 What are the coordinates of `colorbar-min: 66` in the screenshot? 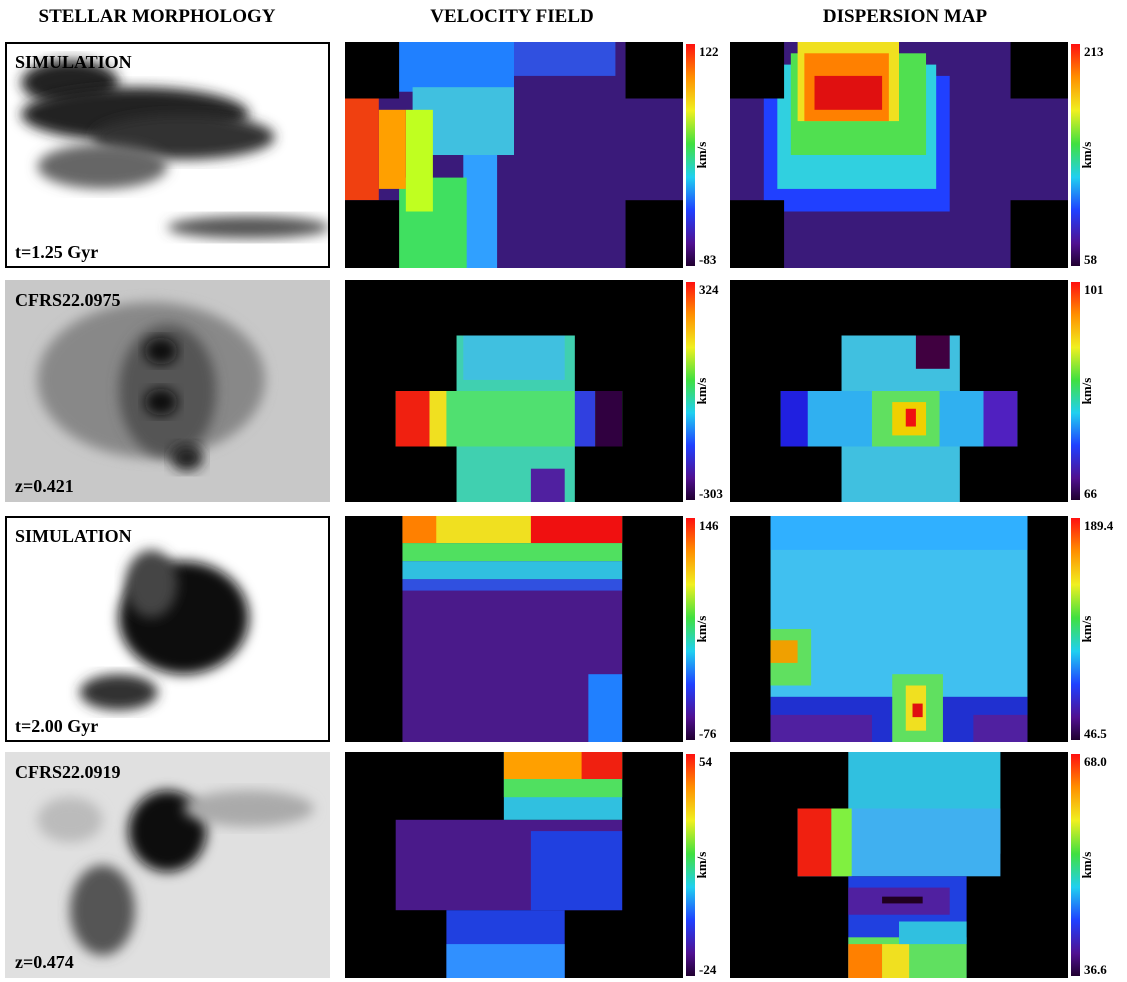 It's located at (1091, 493).